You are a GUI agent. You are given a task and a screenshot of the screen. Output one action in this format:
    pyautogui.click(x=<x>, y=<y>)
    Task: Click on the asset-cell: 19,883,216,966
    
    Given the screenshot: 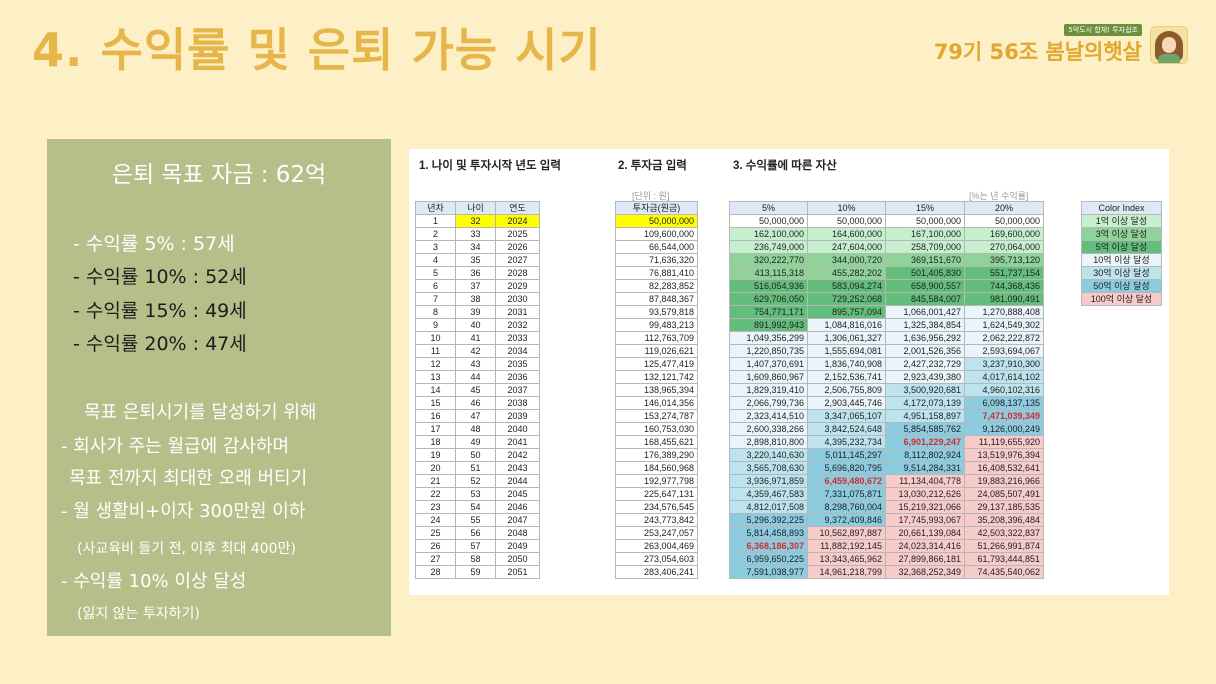 What is the action you would take?
    pyautogui.click(x=1004, y=481)
    